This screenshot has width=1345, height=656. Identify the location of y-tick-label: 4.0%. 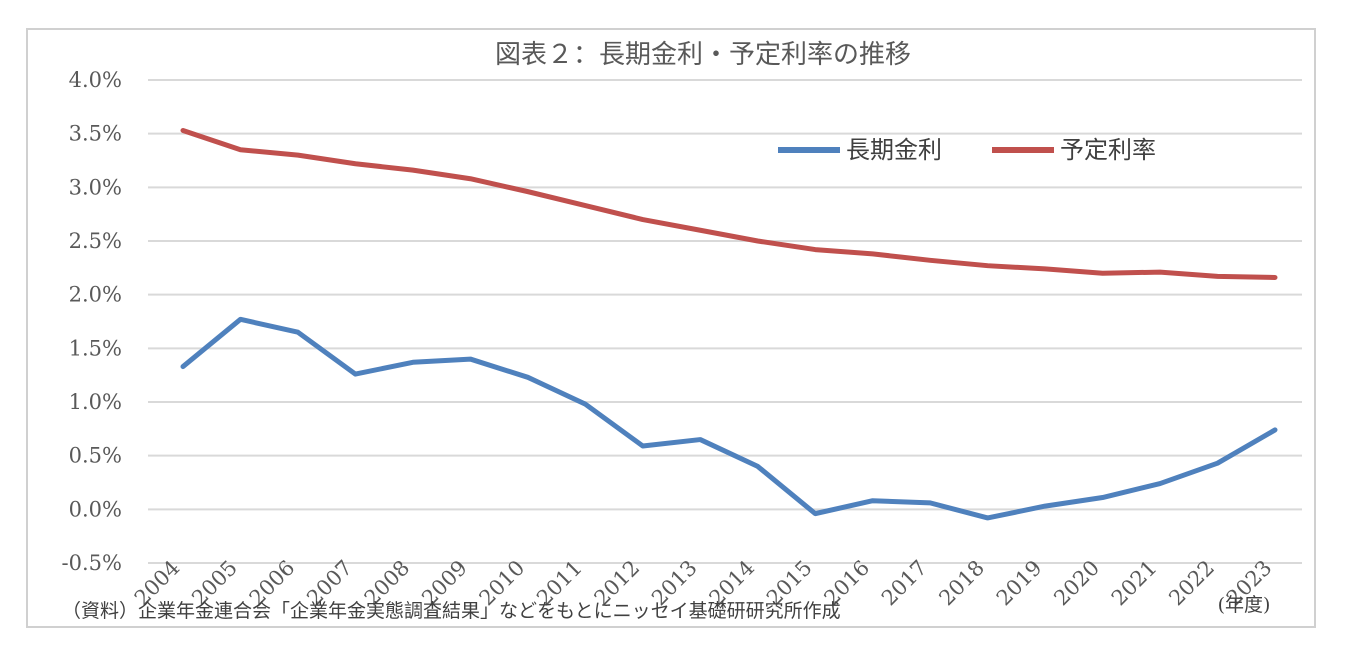
(95, 80).